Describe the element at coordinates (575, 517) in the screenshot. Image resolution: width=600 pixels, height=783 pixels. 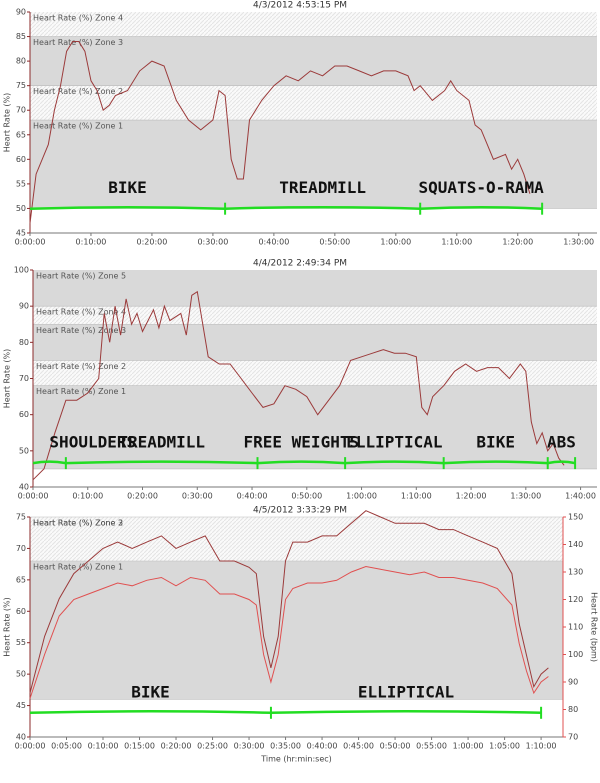
I see `y2-tick-label: 150` at that location.